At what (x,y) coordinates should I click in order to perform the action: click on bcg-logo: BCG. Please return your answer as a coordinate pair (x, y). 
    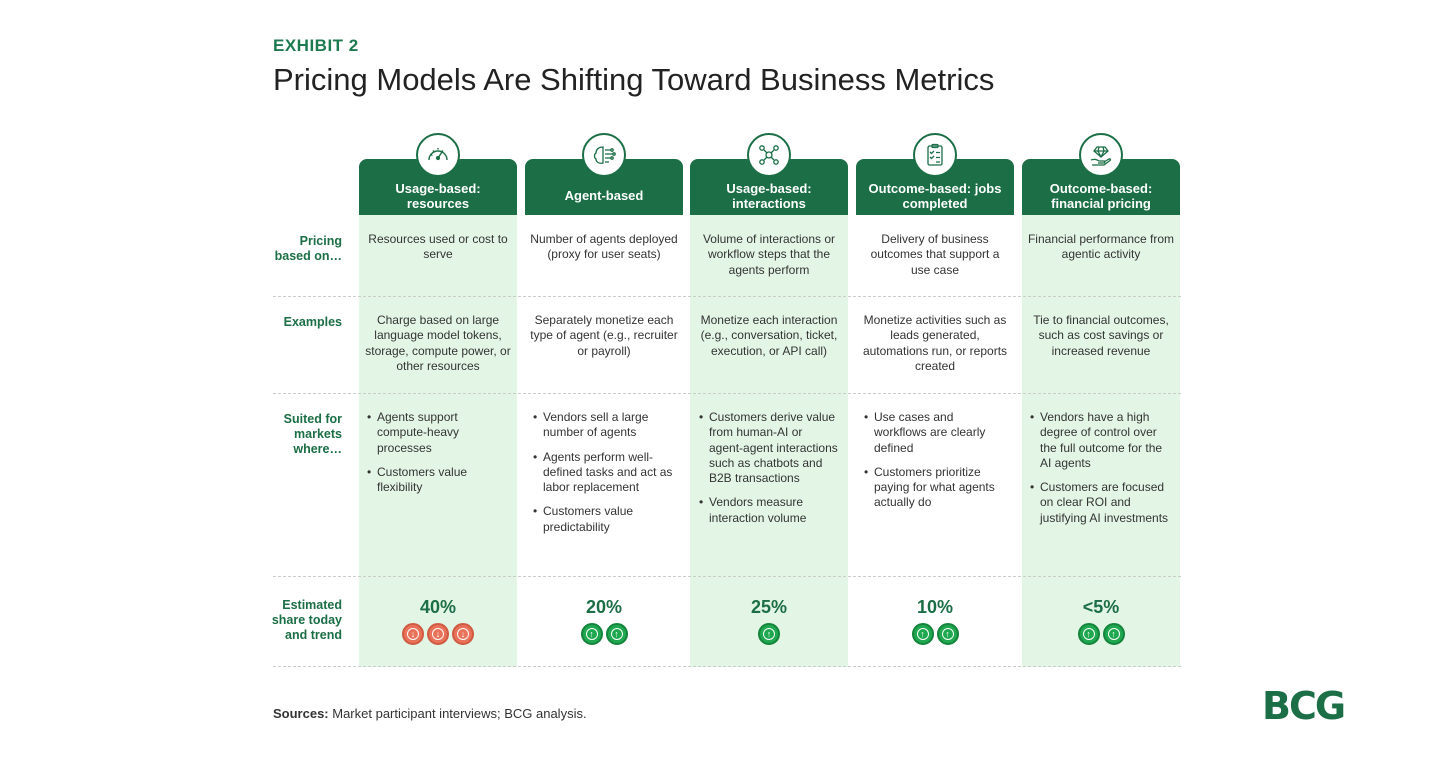
    Looking at the image, I should click on (1304, 706).